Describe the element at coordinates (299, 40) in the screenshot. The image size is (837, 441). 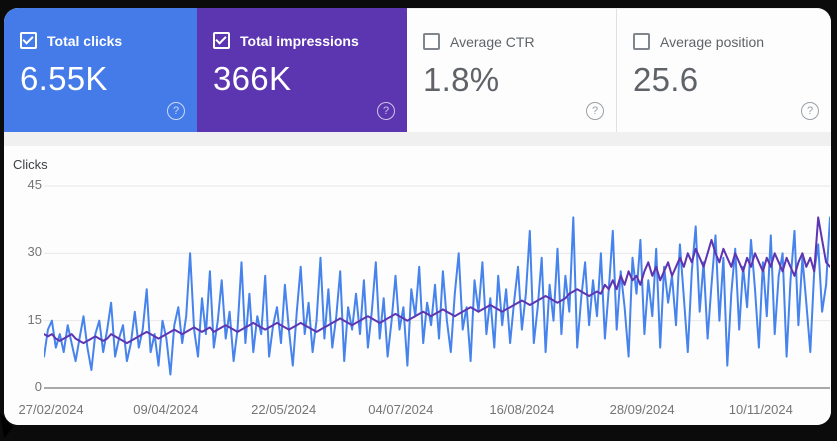
I see `card-label-total-impressions: Total impressions` at that location.